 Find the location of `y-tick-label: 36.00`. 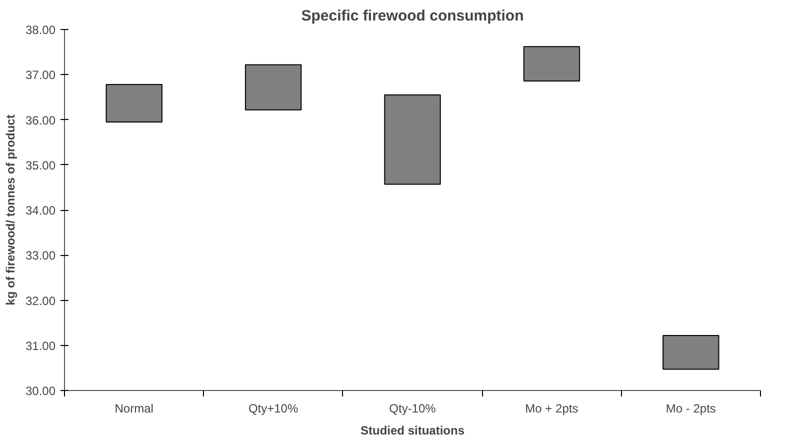

y-tick-label: 36.00 is located at coordinates (40, 120).